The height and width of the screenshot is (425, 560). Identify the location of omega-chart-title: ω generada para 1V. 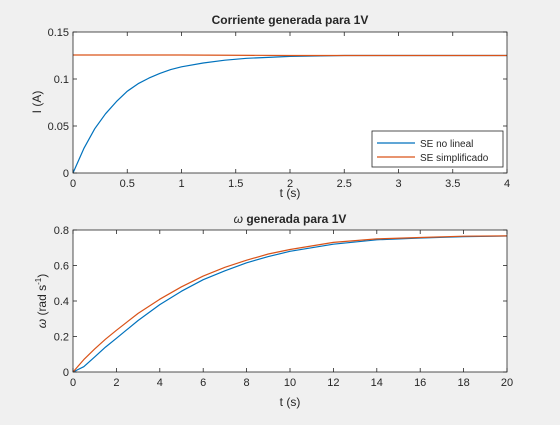
(290, 219).